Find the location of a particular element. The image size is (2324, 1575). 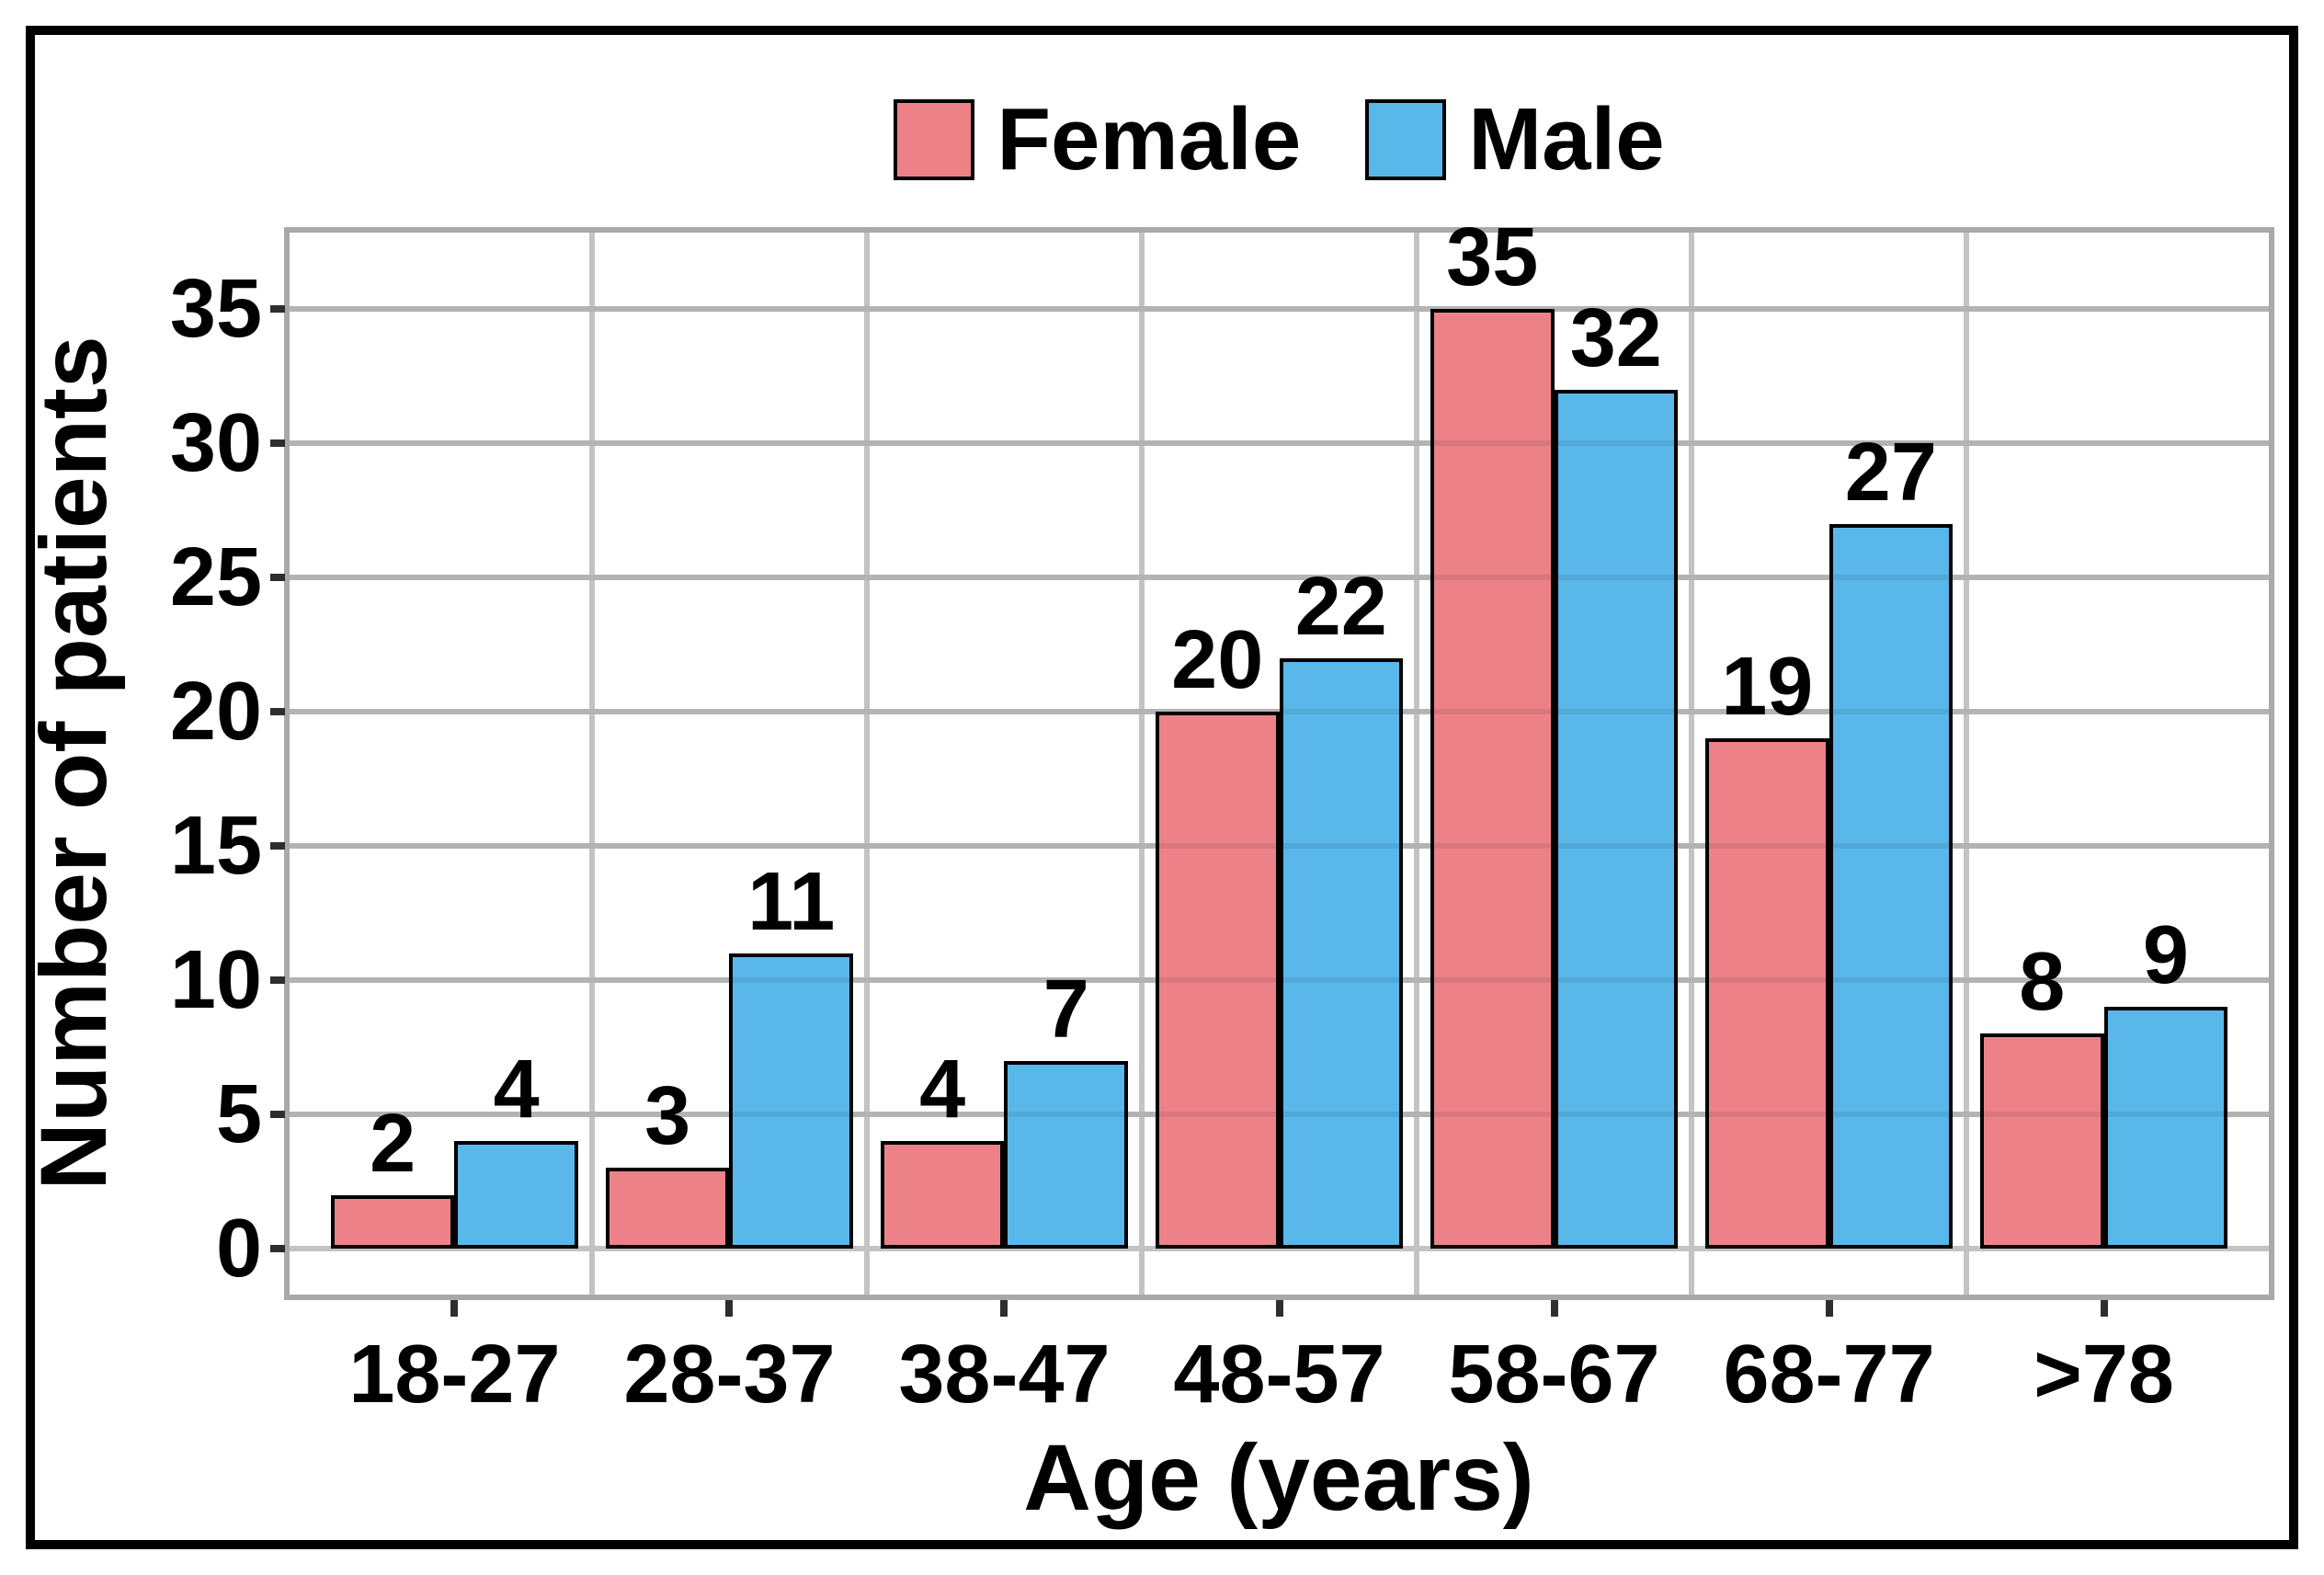

bar-value-label: 32 is located at coordinates (1615, 337).